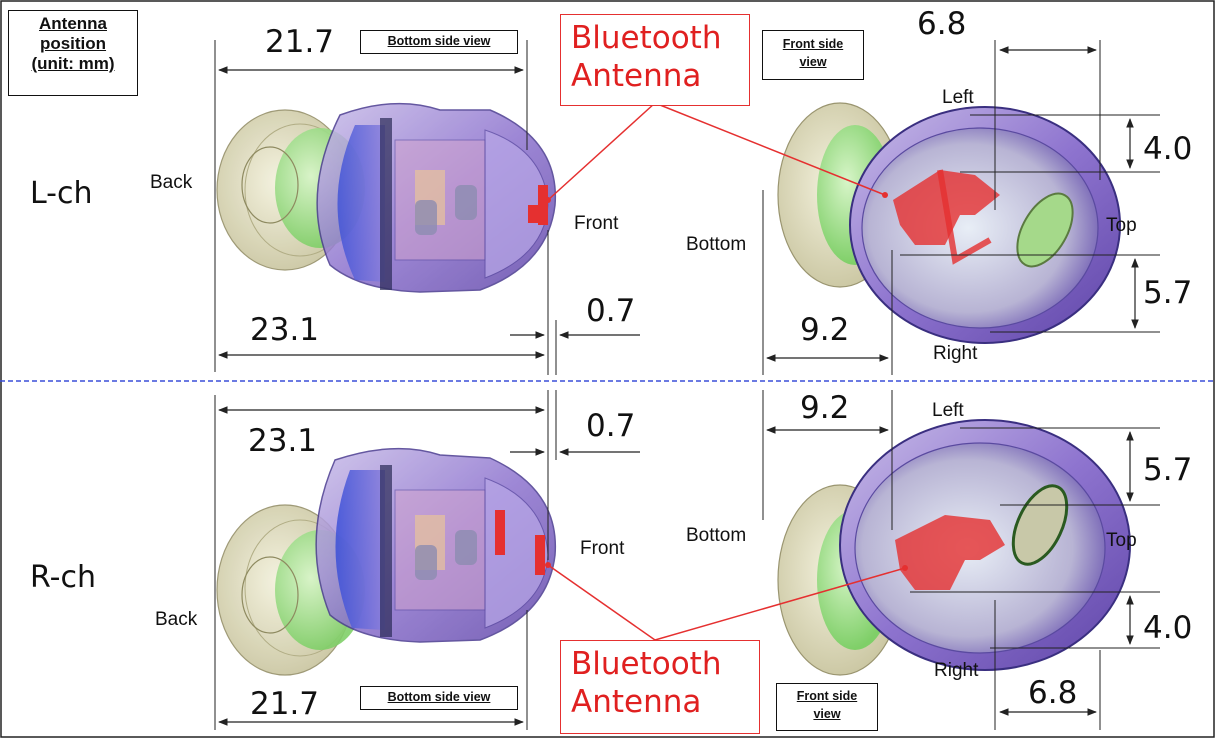  I want to click on r-ch-dim-23-1: 23.1, so click(283, 441).